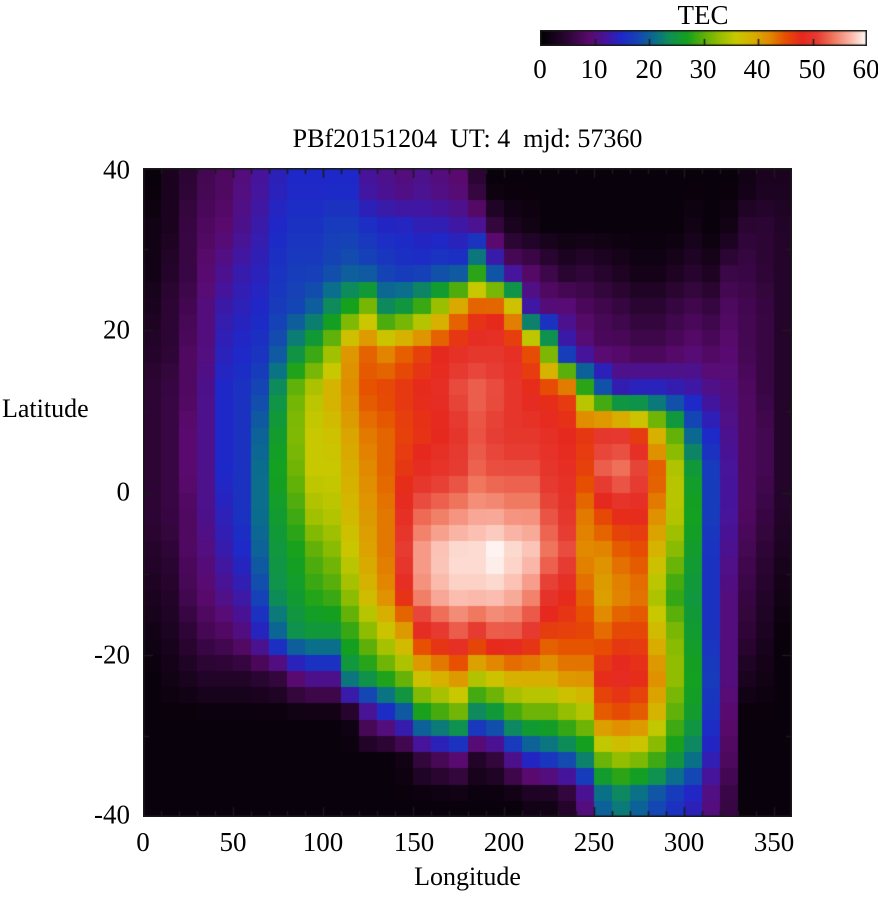 The width and height of the screenshot is (878, 900). I want to click on x-tick-label: 100, so click(323, 842).